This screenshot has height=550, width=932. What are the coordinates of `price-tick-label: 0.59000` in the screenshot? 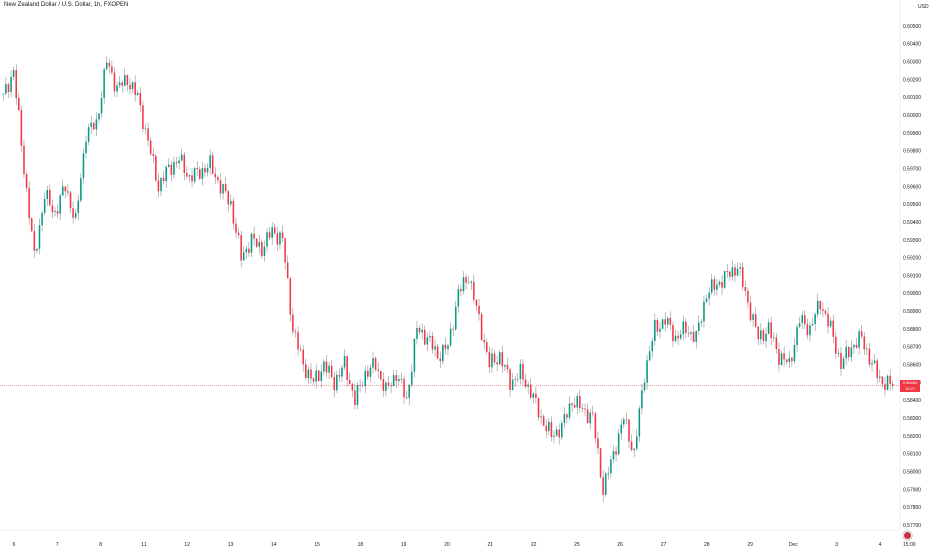 It's located at (912, 294).